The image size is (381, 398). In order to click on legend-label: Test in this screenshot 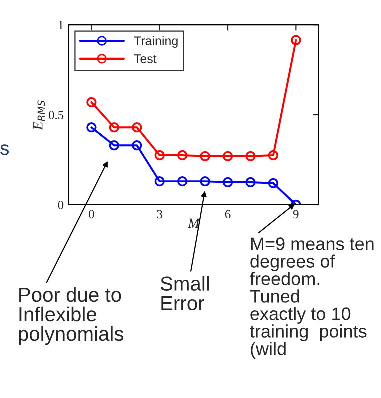, I will do `click(145, 59)`.